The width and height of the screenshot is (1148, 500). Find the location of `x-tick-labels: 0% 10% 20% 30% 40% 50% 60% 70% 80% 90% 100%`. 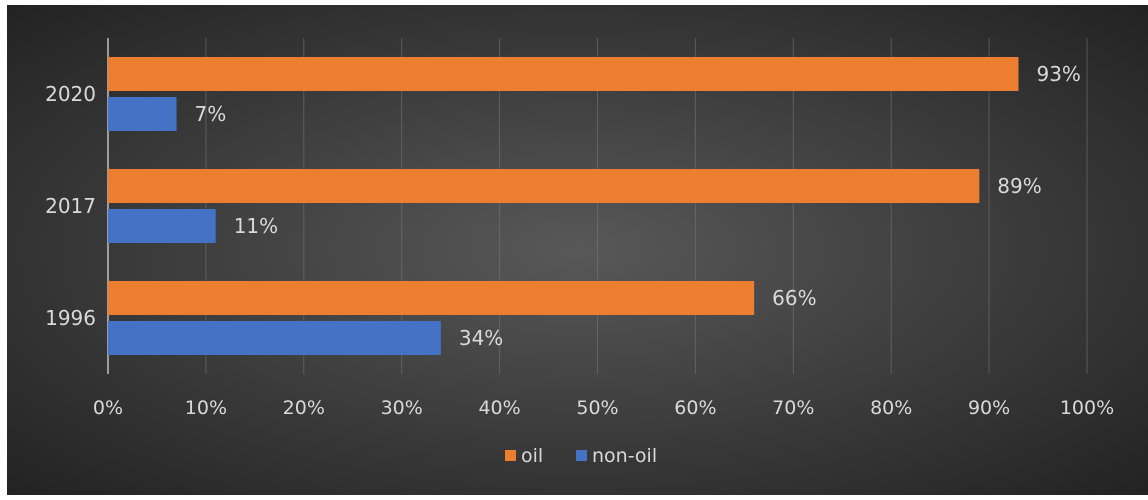

x-tick-labels: 0% 10% 20% 30% 40% 50% 60% 70% 80% 90% 100% is located at coordinates (603, 408).